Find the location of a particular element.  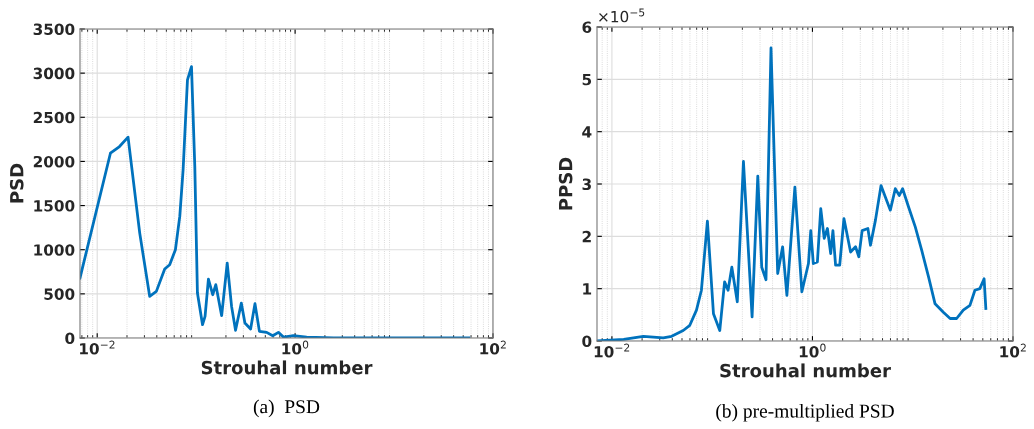

y-axis-title: PSD is located at coordinates (16, 183).